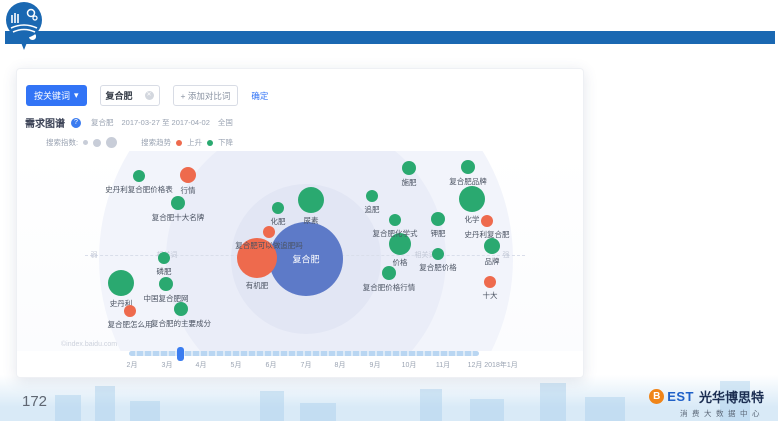 Image resolution: width=778 pixels, height=421 pixels. I want to click on bubble-label: 复合肥化学式, so click(395, 233).